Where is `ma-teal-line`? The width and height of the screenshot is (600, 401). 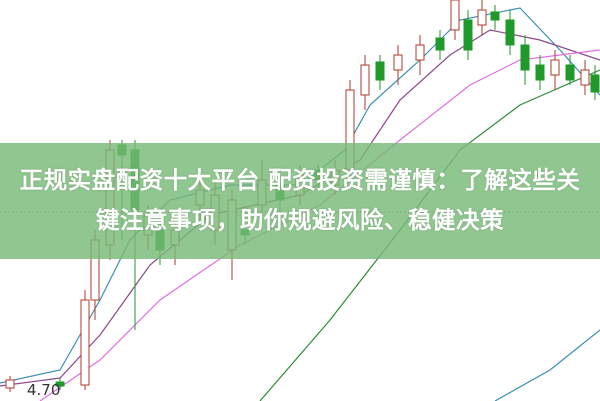
ma-teal-line is located at coordinates (547, 365).